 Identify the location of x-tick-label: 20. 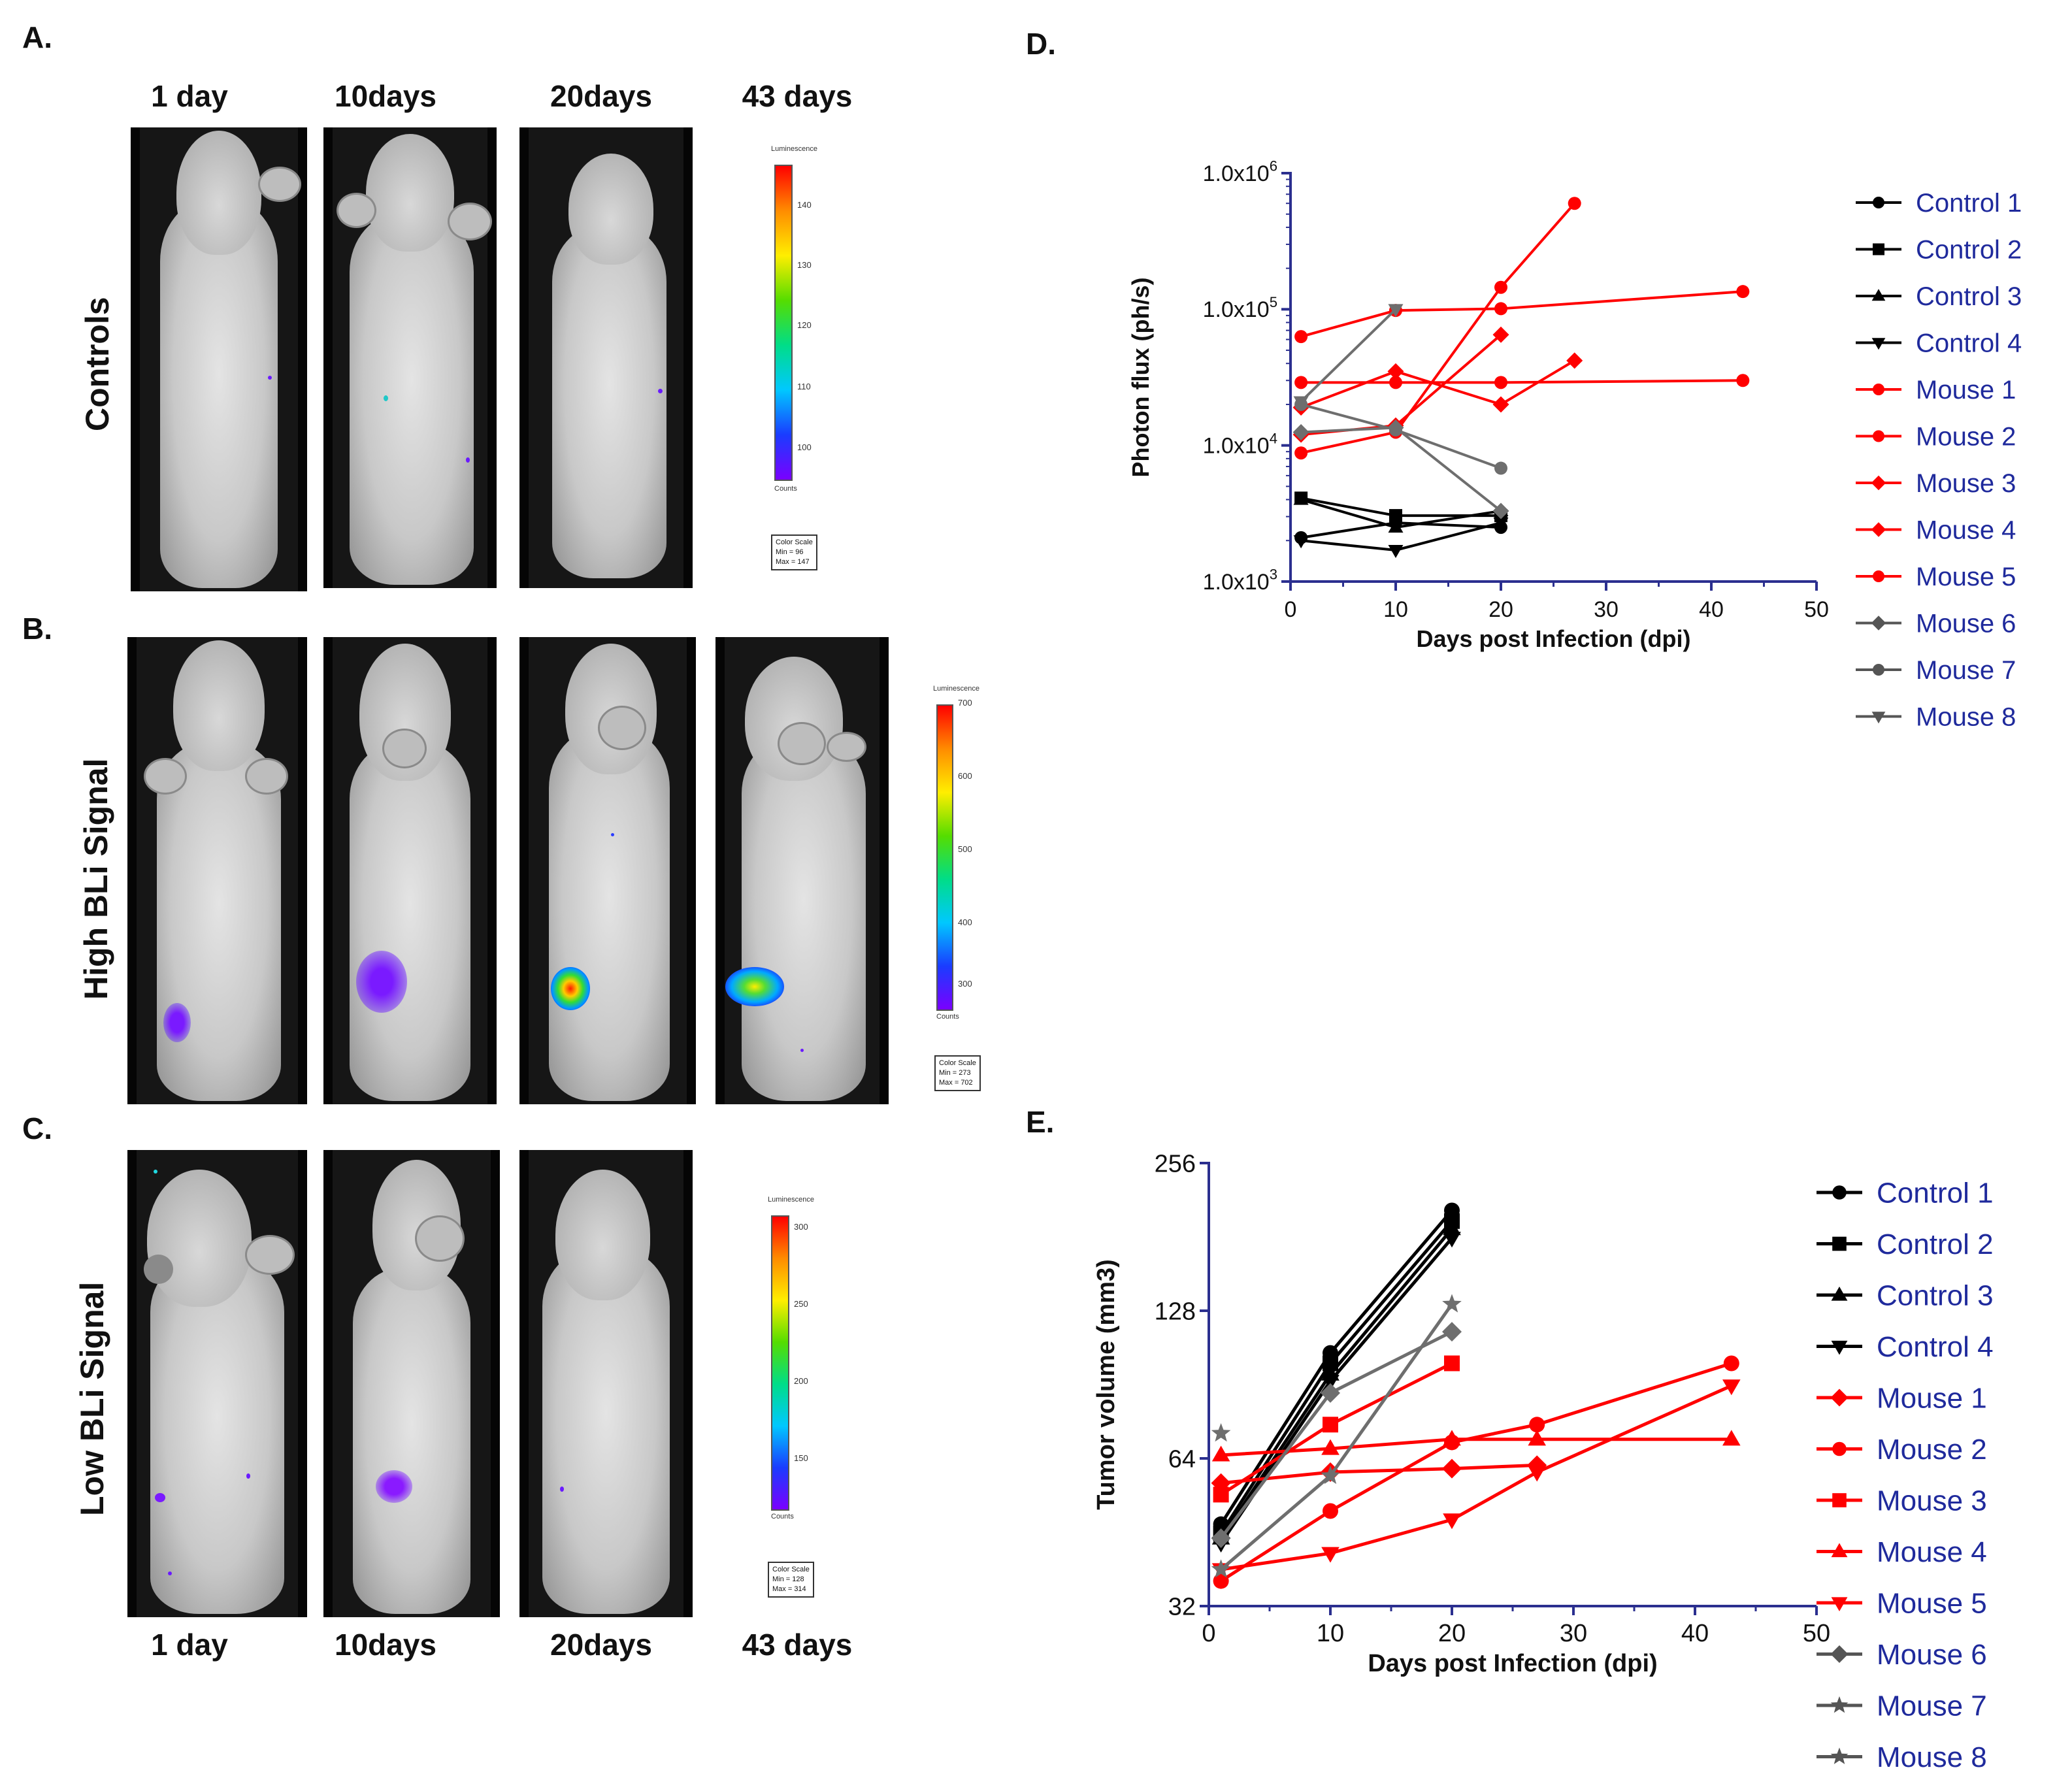
(1452, 1633).